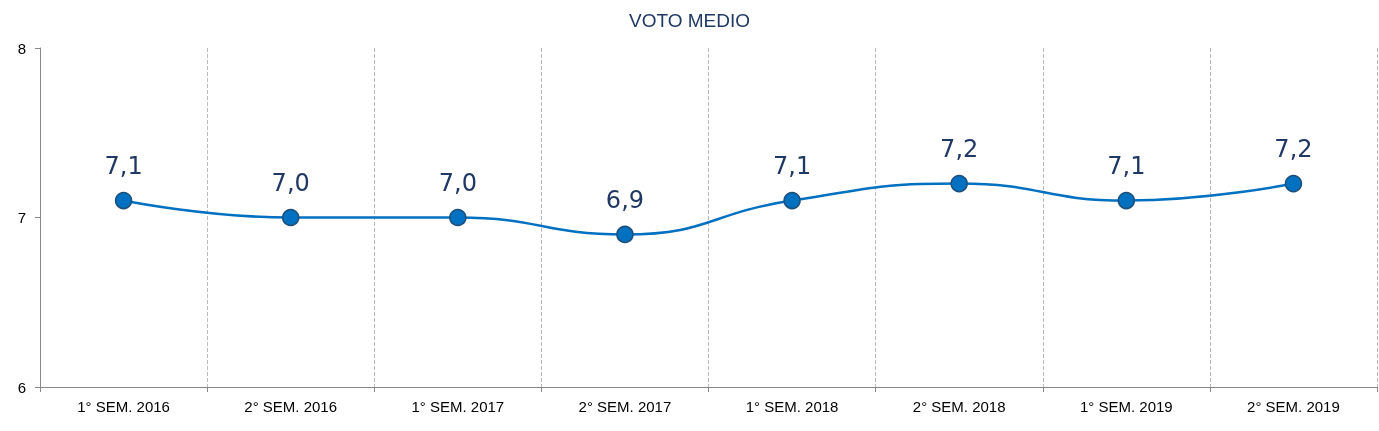 The width and height of the screenshot is (1379, 431). Describe the element at coordinates (689, 20) in the screenshot. I see `chart-title: VOTO MEDIO` at that location.